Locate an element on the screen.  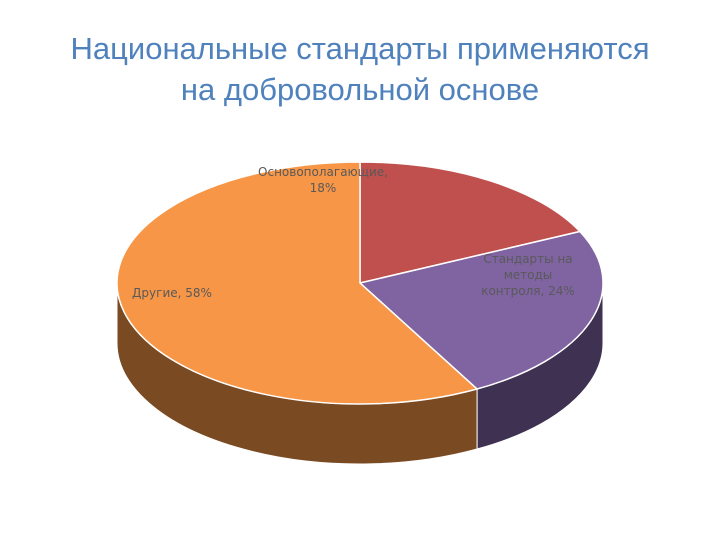
data-label-1-line-2: контроля, 24% is located at coordinates (528, 291).